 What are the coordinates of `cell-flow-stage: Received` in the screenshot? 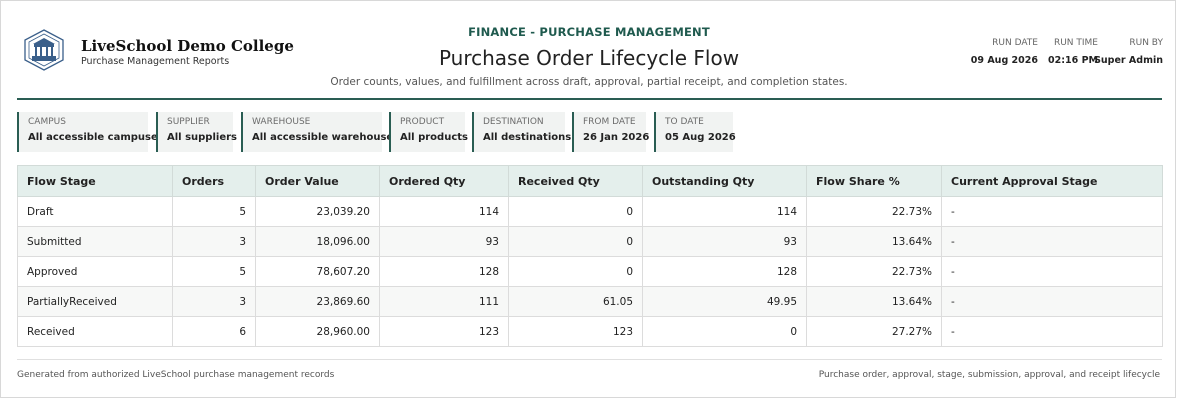 It's located at (95, 331).